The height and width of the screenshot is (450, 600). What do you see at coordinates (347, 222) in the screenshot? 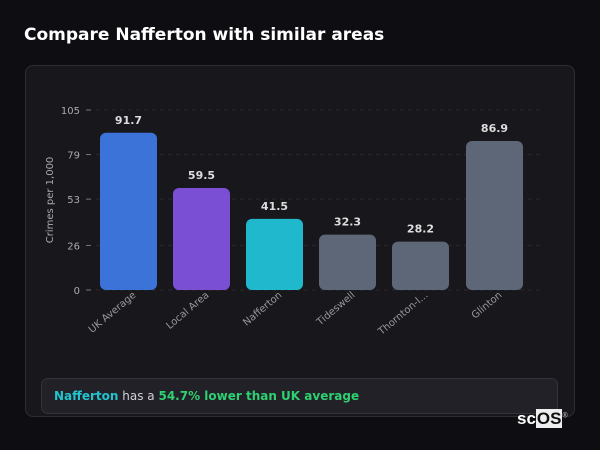
I see `data-label: 32.3` at bounding box center [347, 222].